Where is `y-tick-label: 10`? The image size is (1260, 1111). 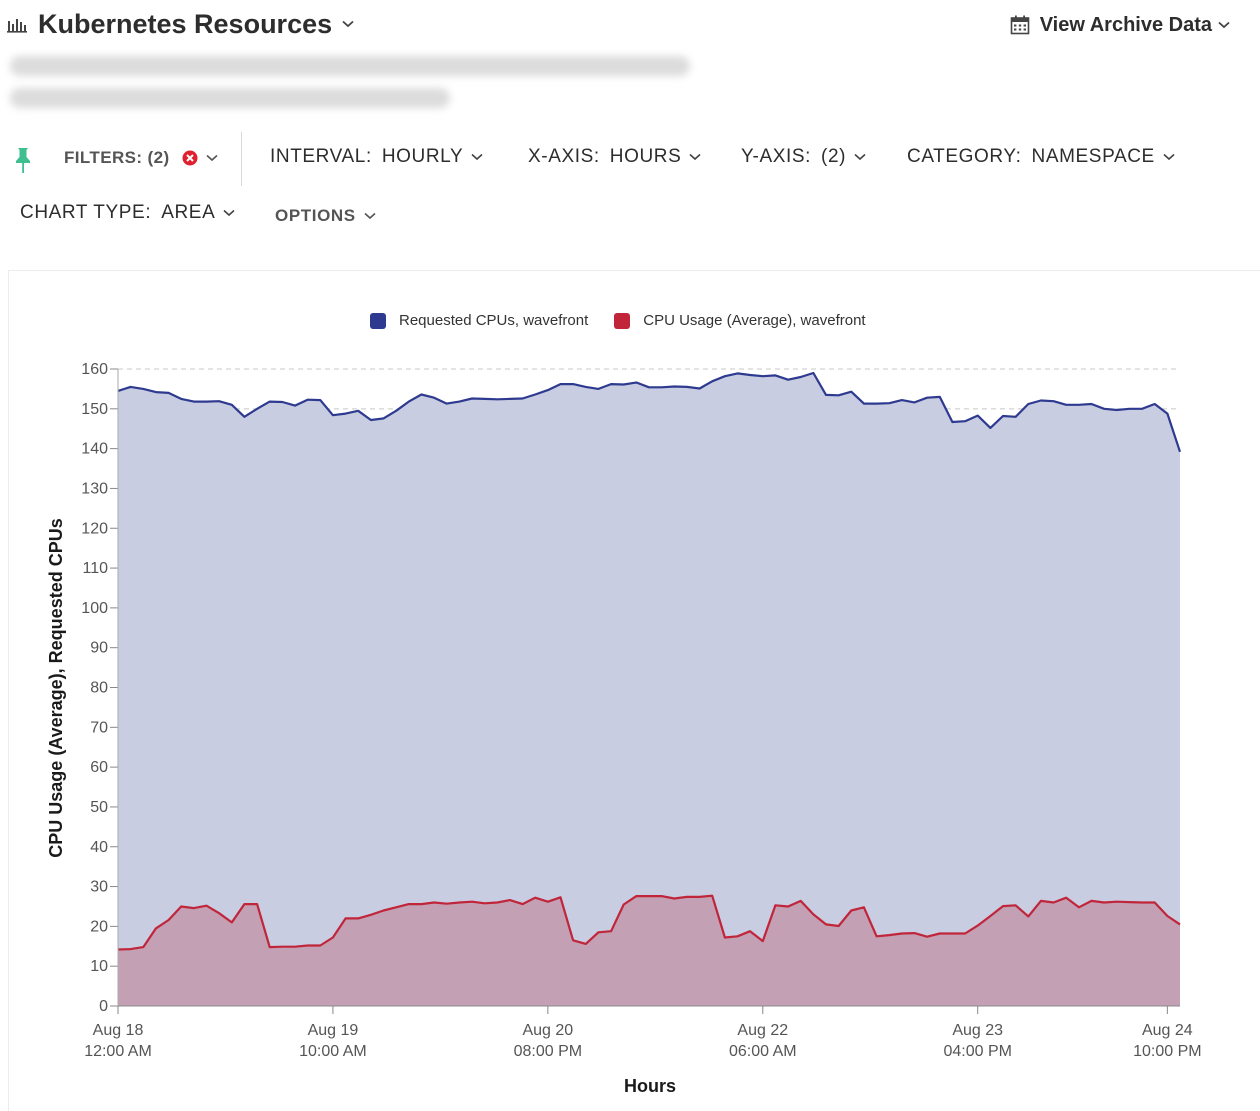 y-tick-label: 10 is located at coordinates (99, 966).